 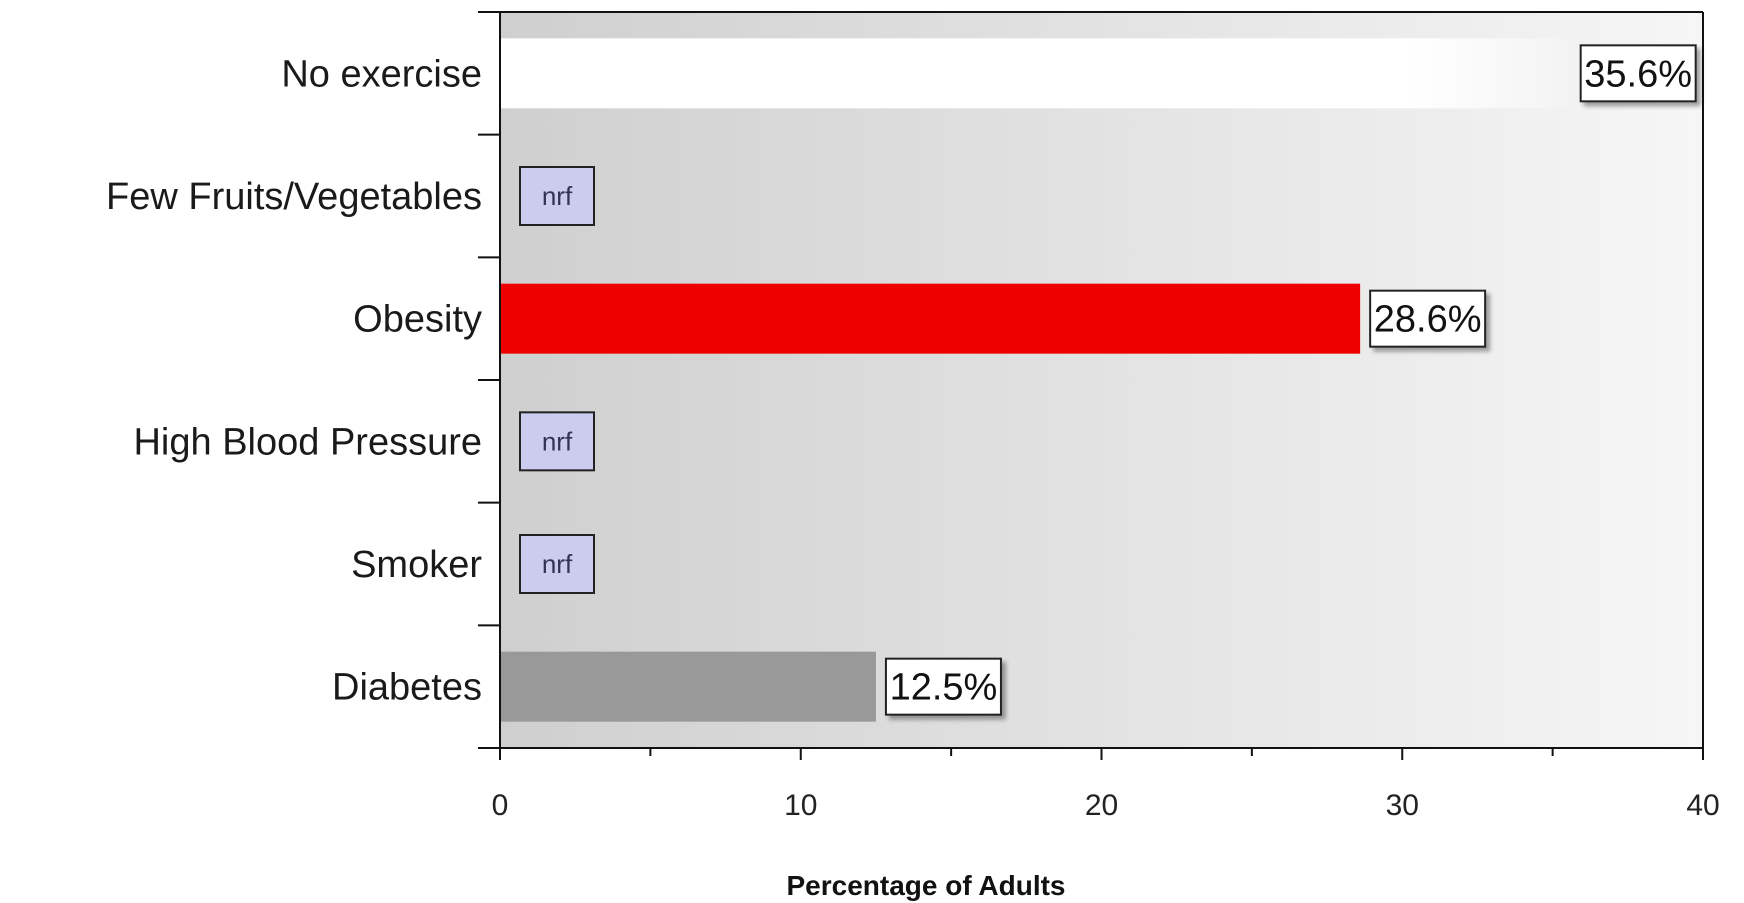 I want to click on value-label-no-exercise: 35.6%, so click(x=1638, y=73).